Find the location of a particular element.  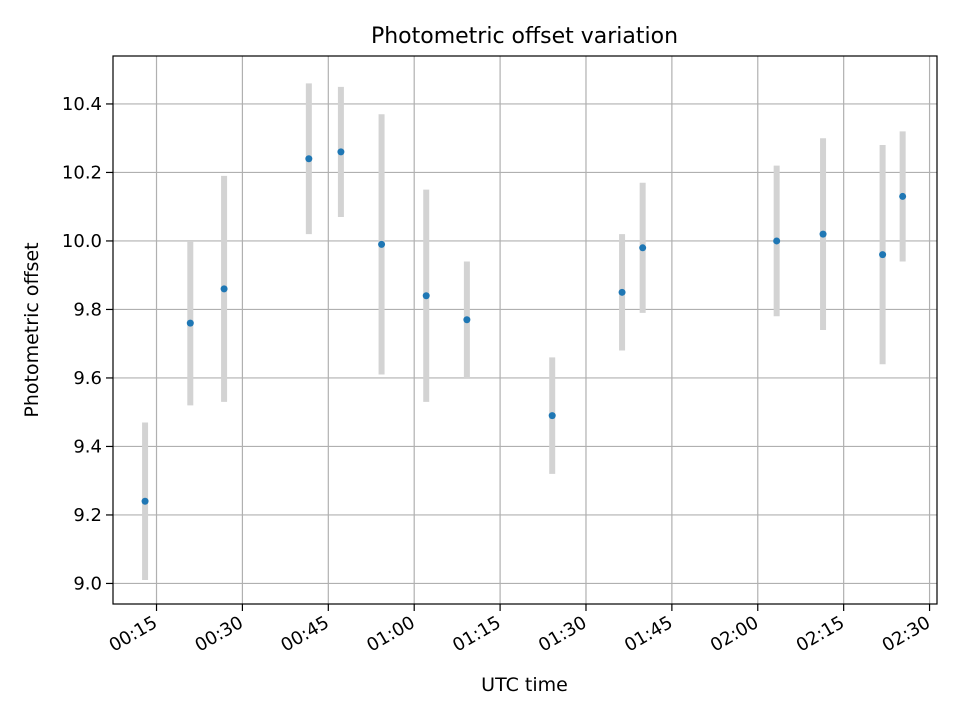

y-tick-label: 10.2 is located at coordinates (82, 172).